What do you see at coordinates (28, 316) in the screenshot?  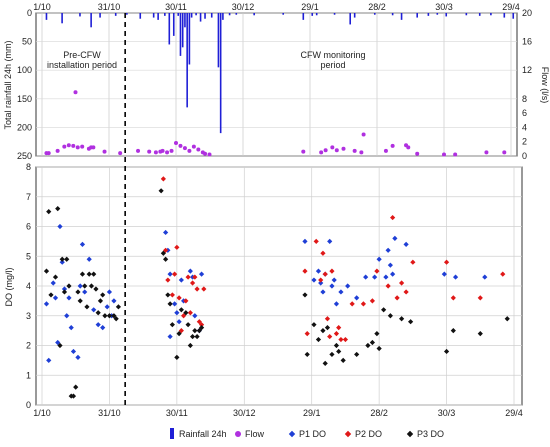 I see `do-tick-label: 3` at bounding box center [28, 316].